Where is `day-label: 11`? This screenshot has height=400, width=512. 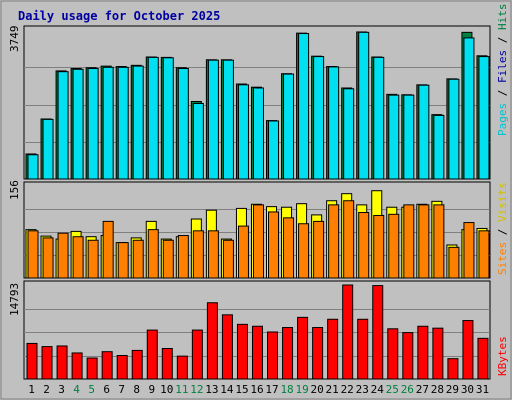 day-label: 11 is located at coordinates (181, 389).